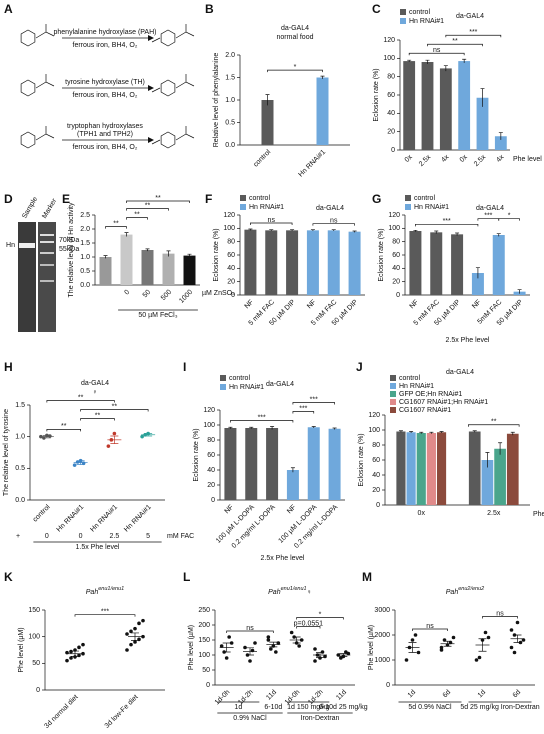 The height and width of the screenshot is (734, 544). Describe the element at coordinates (69, 249) in the screenshot. I see `gel-marker-label: 55kDa` at that location.